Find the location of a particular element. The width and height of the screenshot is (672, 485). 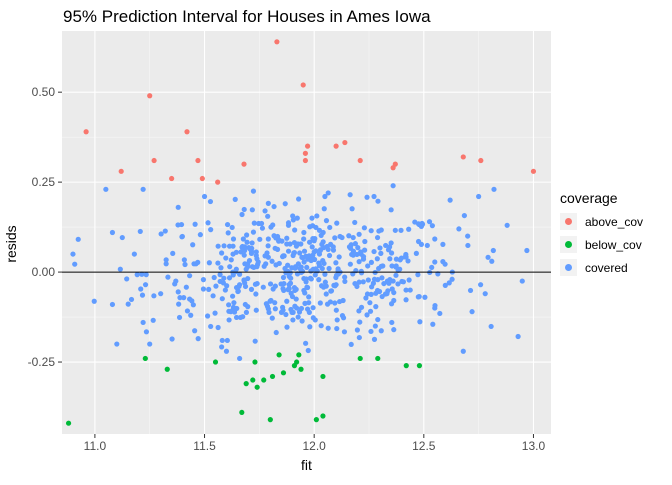

legend-swatch-below-cov is located at coordinates (568, 244).